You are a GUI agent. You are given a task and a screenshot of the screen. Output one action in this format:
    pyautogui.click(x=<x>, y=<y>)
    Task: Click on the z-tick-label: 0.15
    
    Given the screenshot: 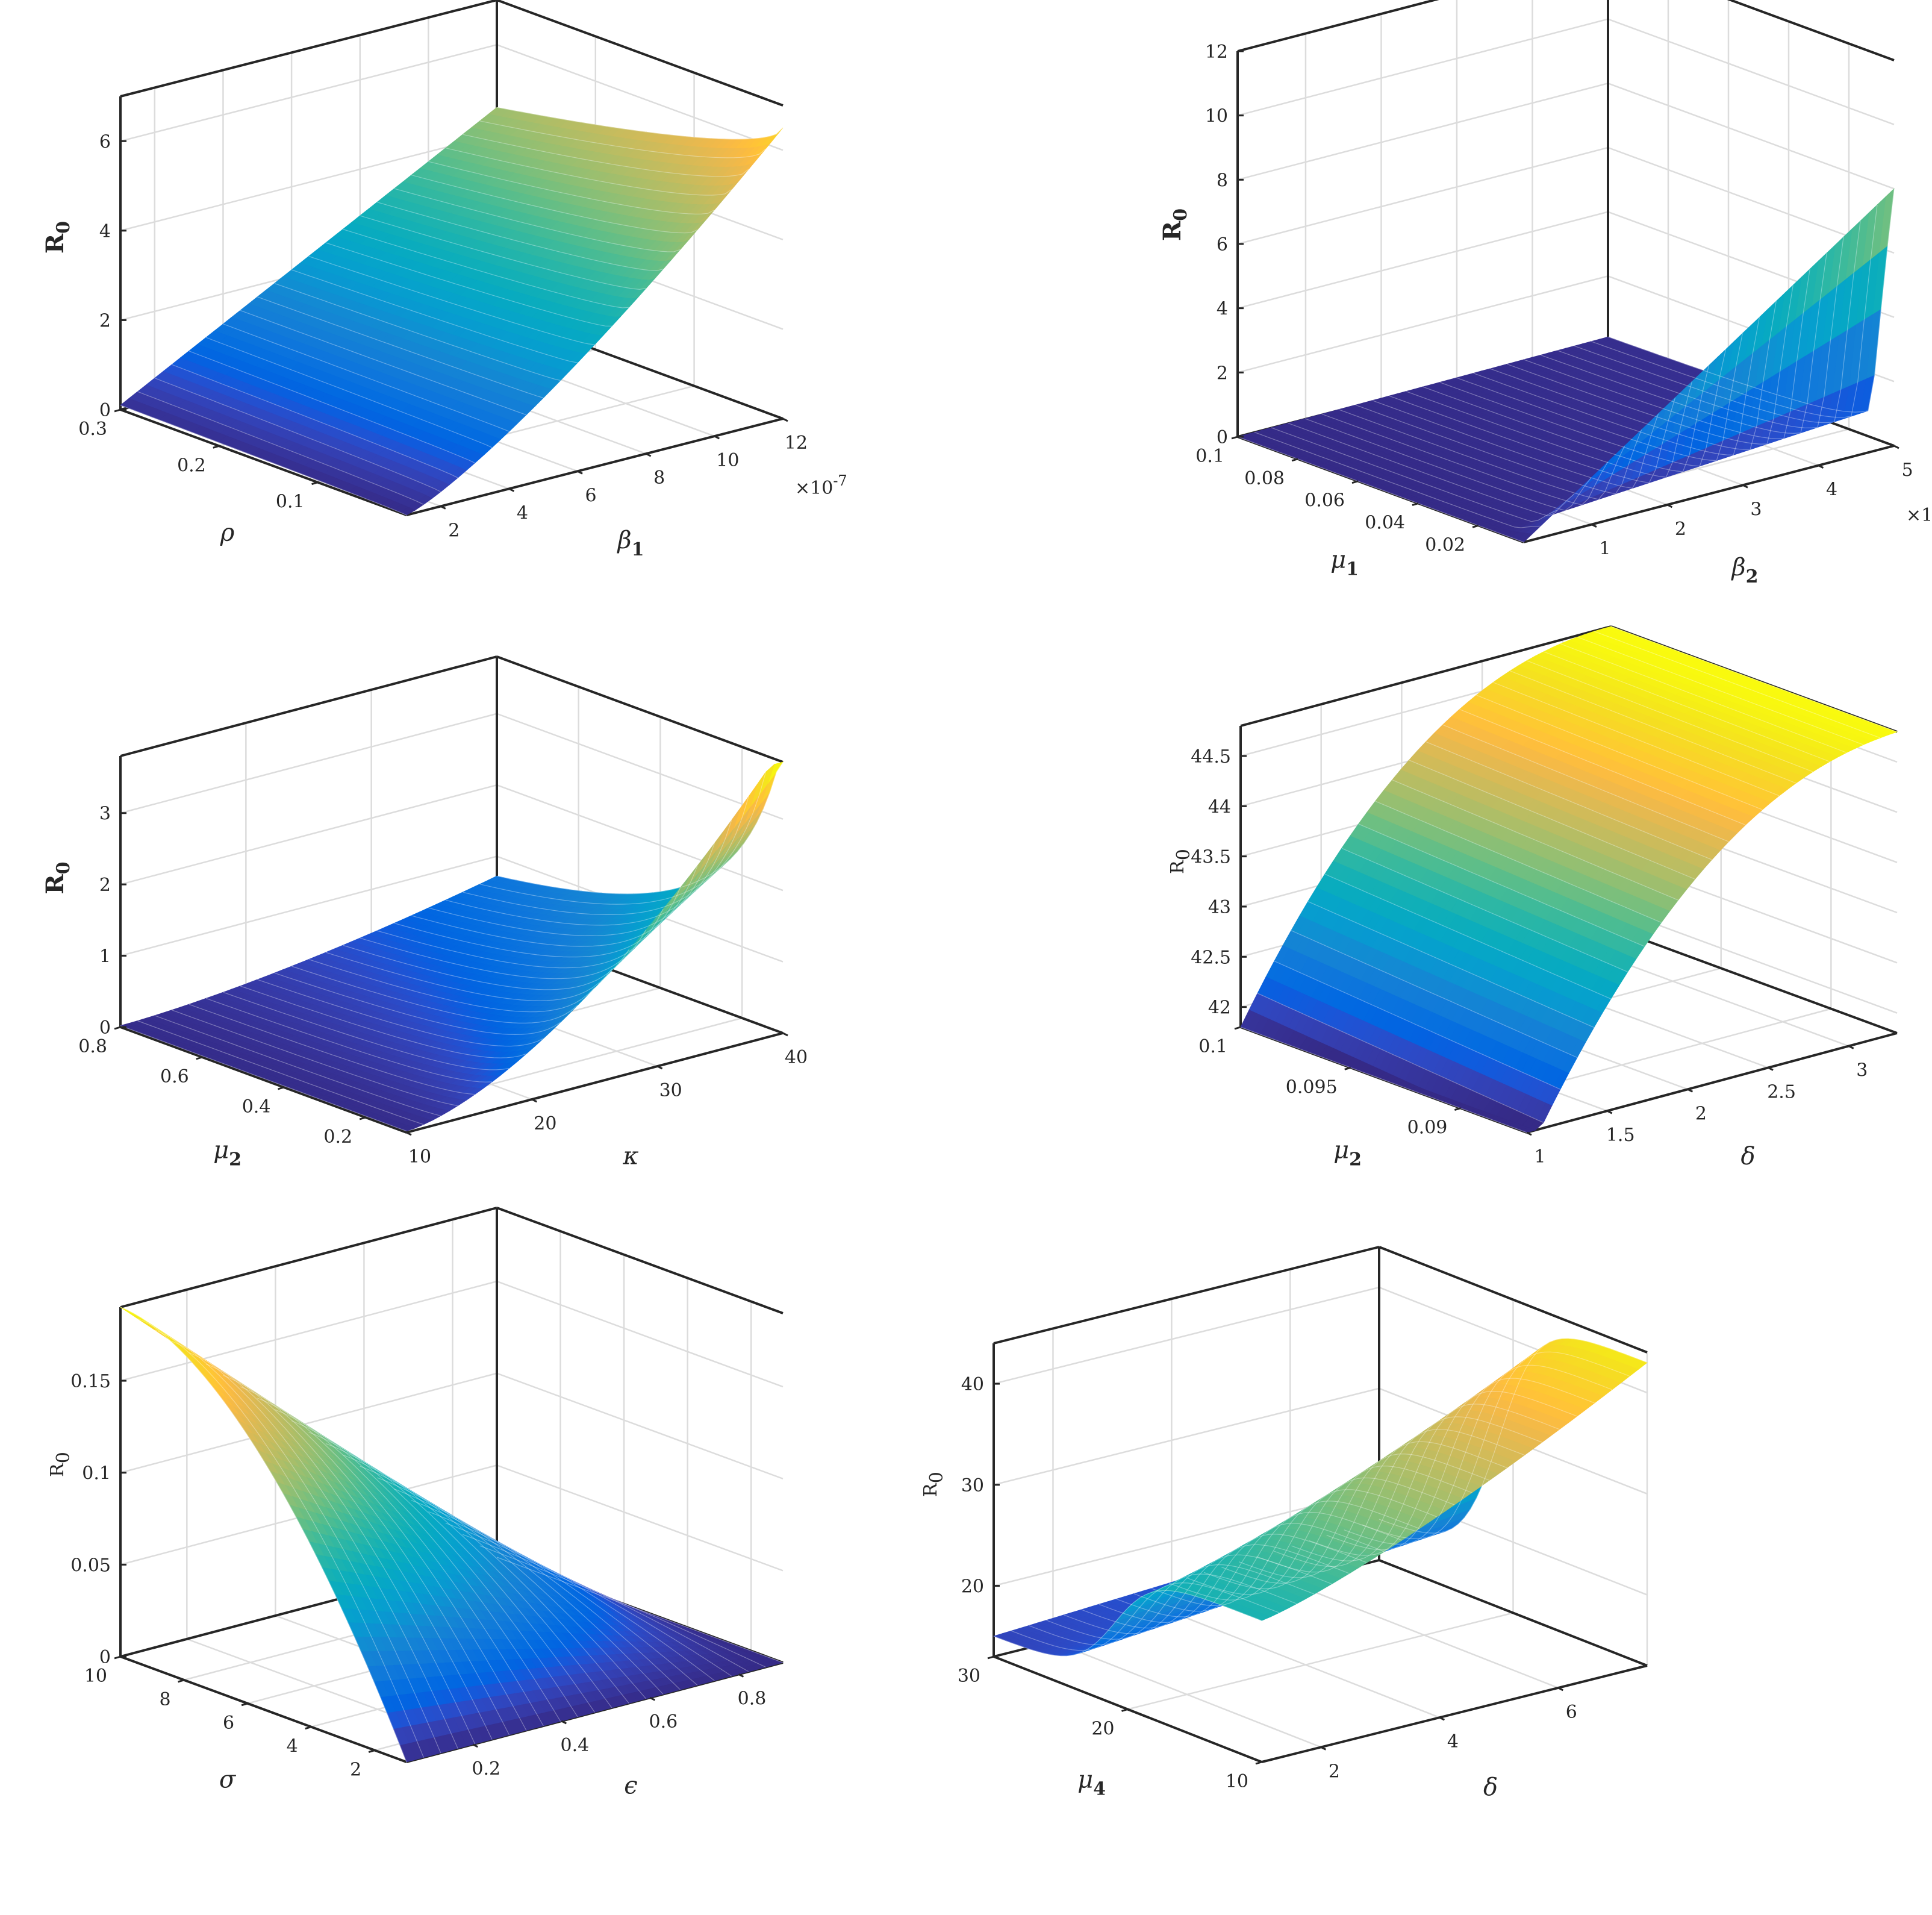 What is the action you would take?
    pyautogui.click(x=90, y=1381)
    